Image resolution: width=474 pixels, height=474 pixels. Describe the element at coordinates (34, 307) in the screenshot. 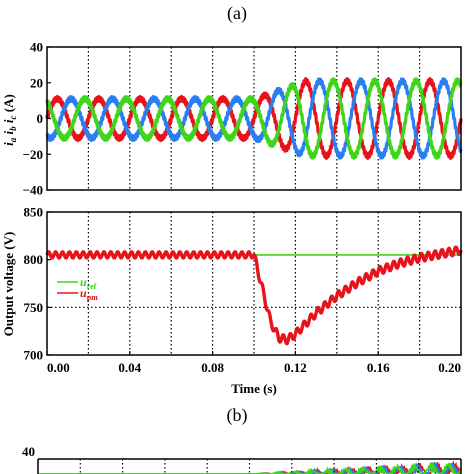

I see `voltage-y-tick-label: 750` at that location.